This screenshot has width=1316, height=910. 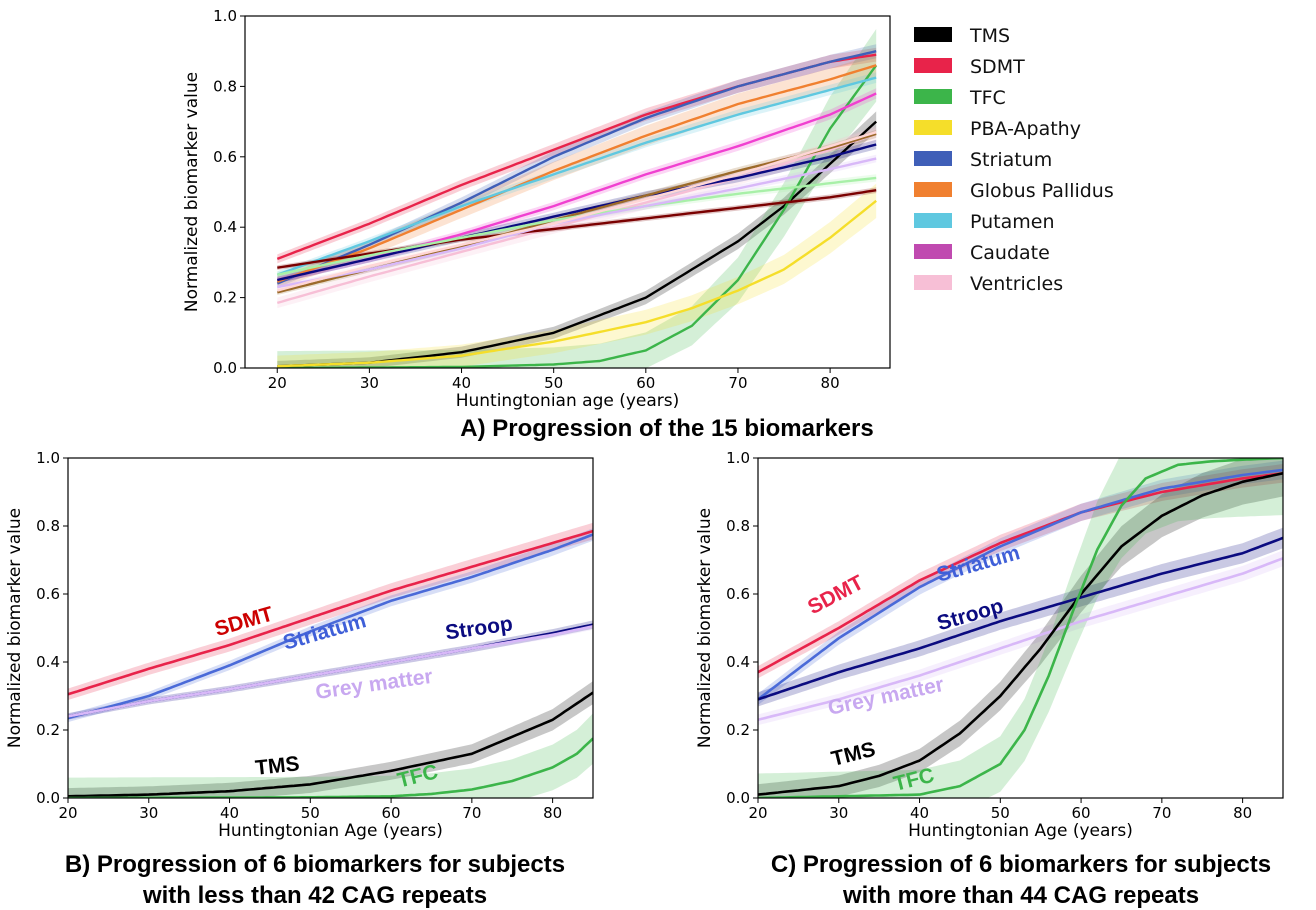 I want to click on legend-label: Putamen, so click(x=1012, y=222).